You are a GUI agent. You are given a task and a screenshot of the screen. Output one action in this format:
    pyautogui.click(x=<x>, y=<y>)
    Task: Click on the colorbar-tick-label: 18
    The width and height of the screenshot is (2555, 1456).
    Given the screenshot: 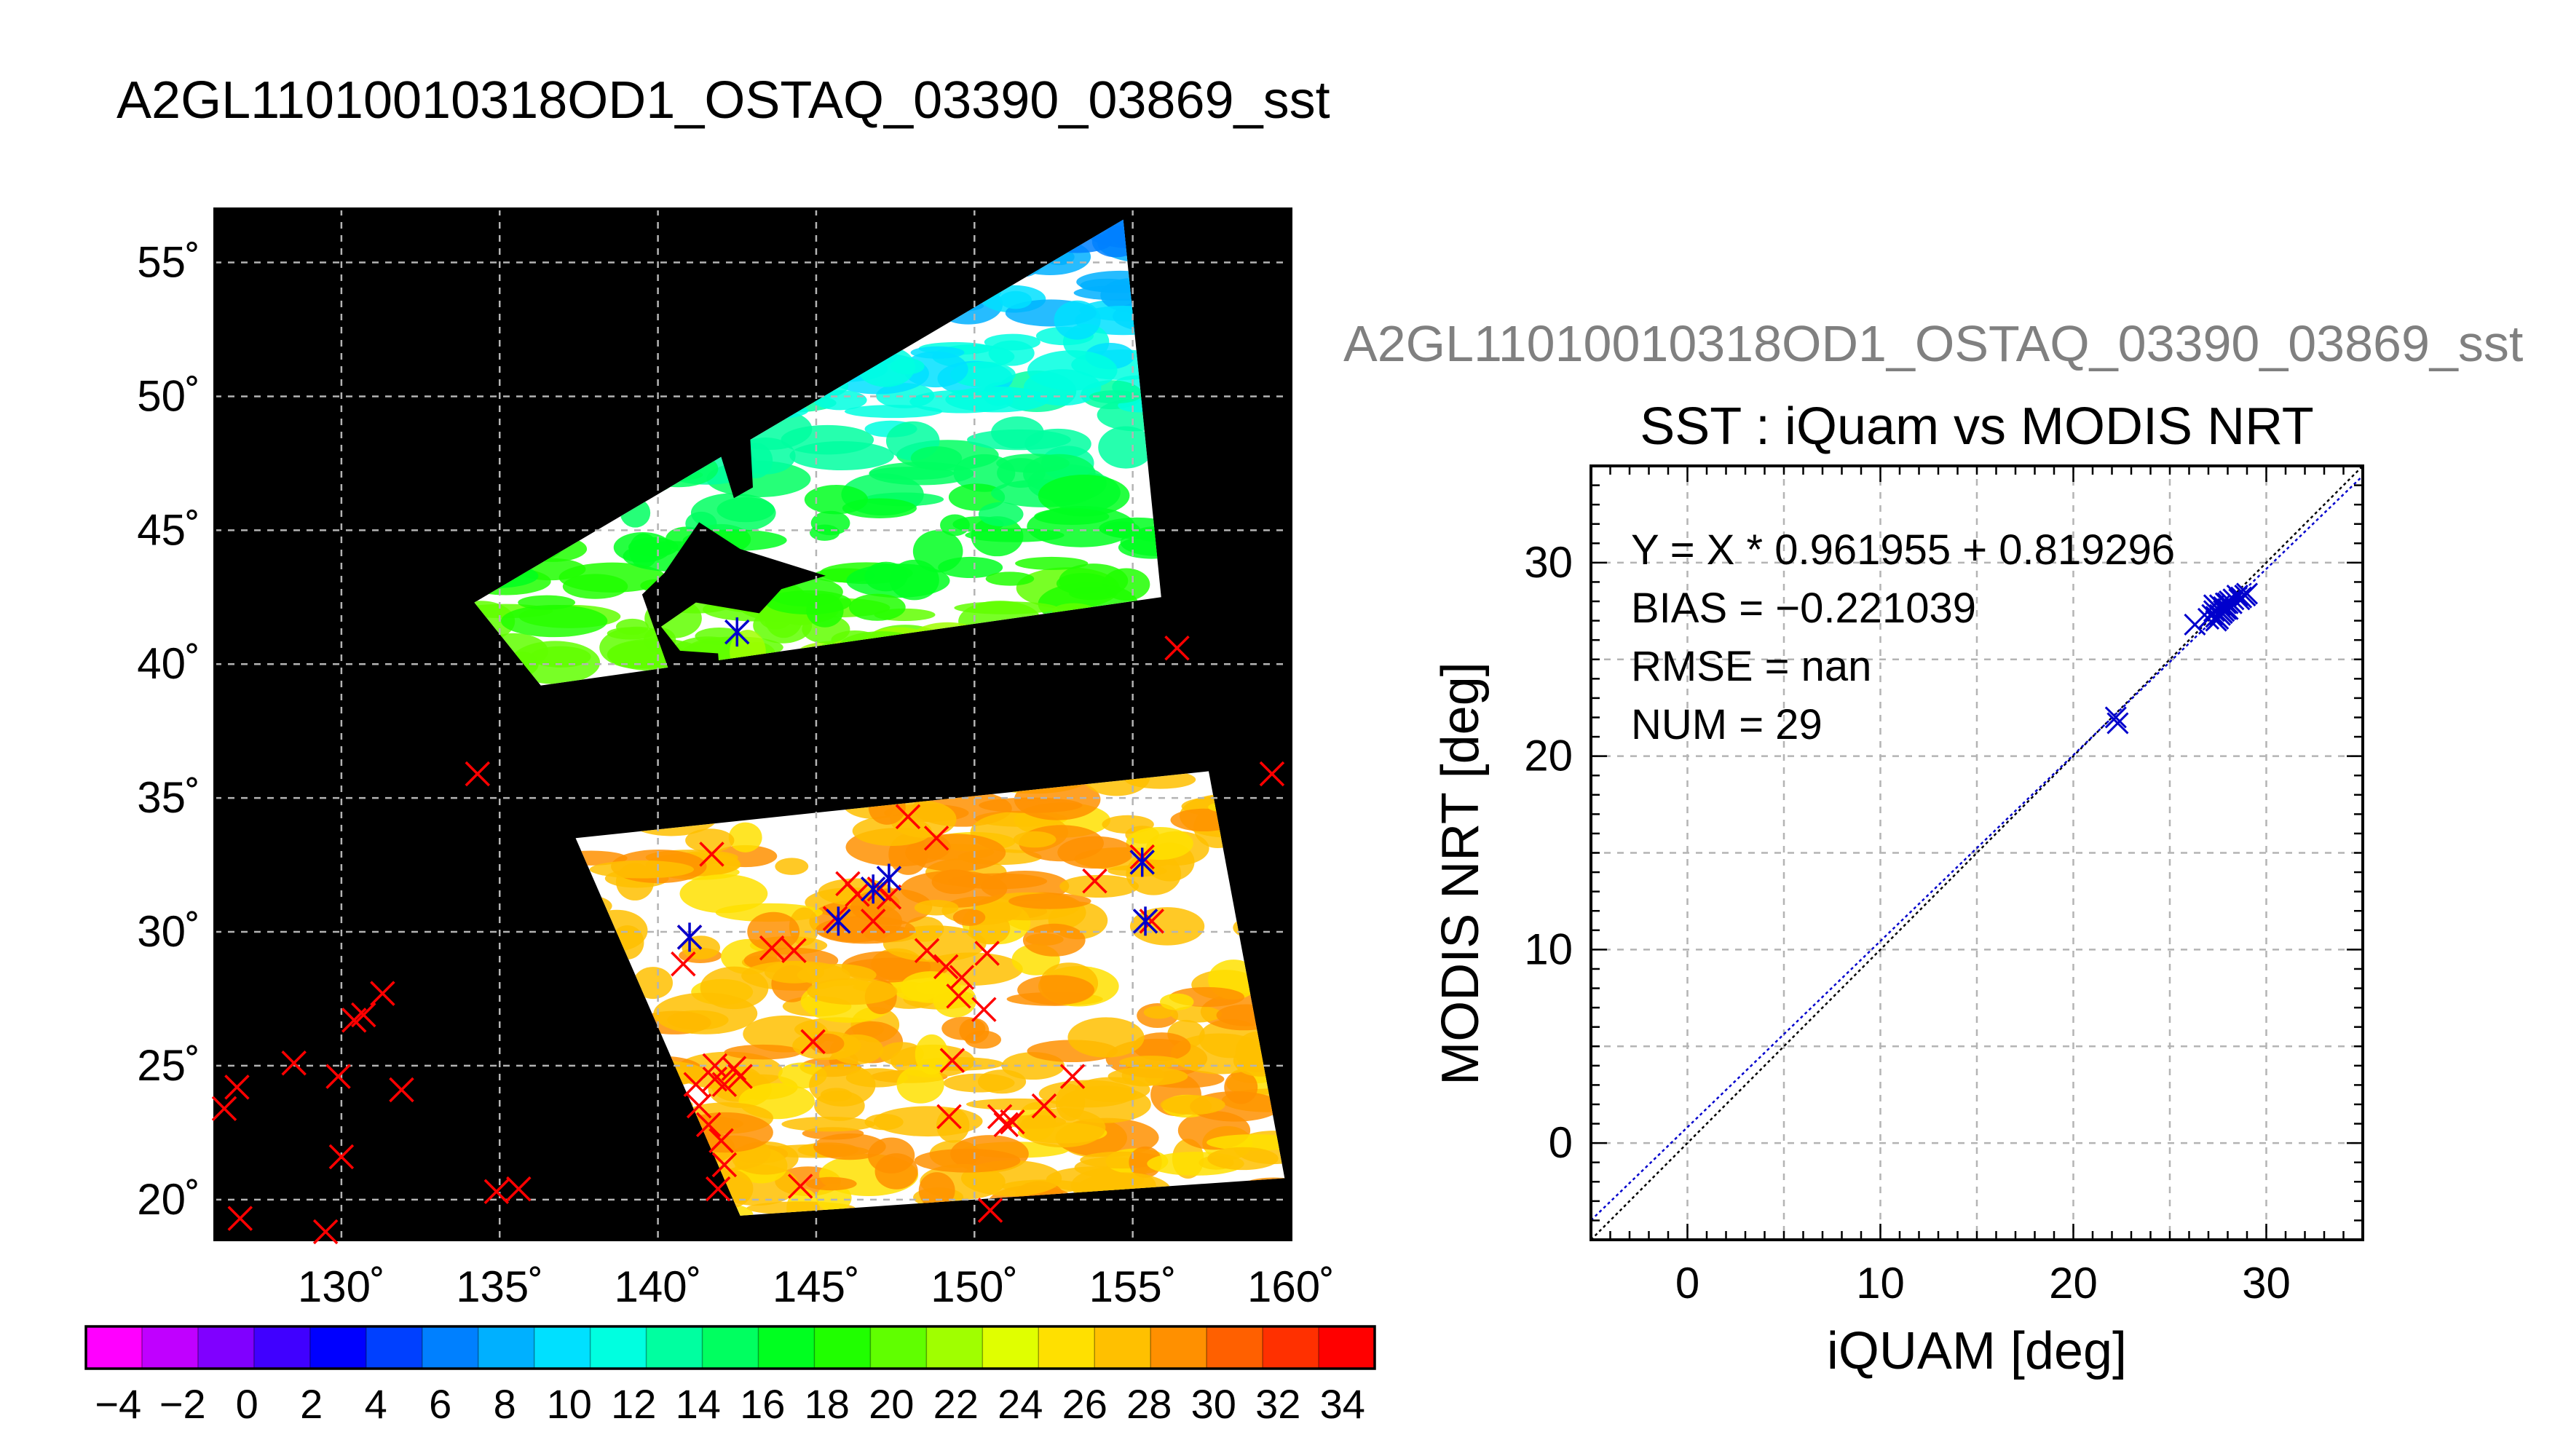 What is the action you would take?
    pyautogui.click(x=827, y=1404)
    